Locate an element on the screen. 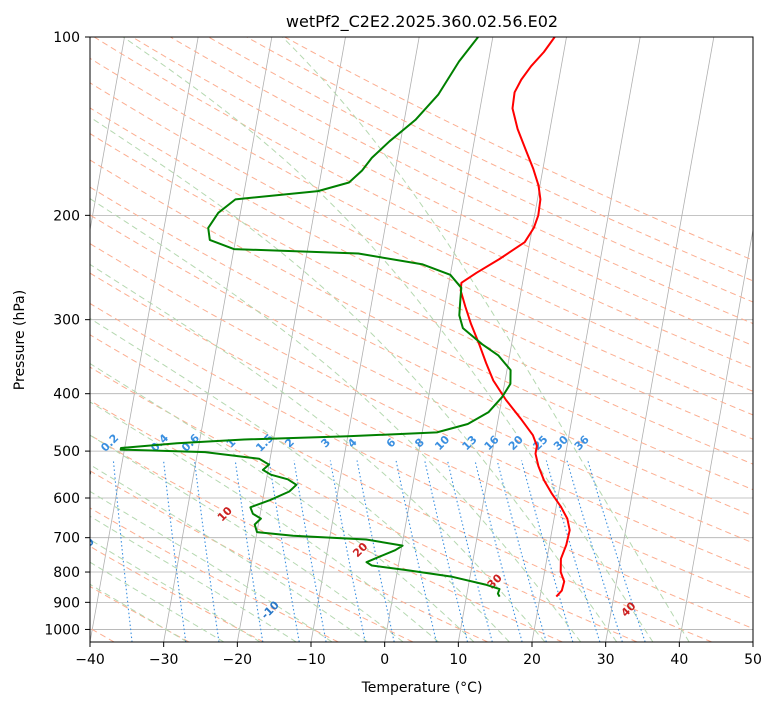  y-tick-label: 100 is located at coordinates (66, 38).